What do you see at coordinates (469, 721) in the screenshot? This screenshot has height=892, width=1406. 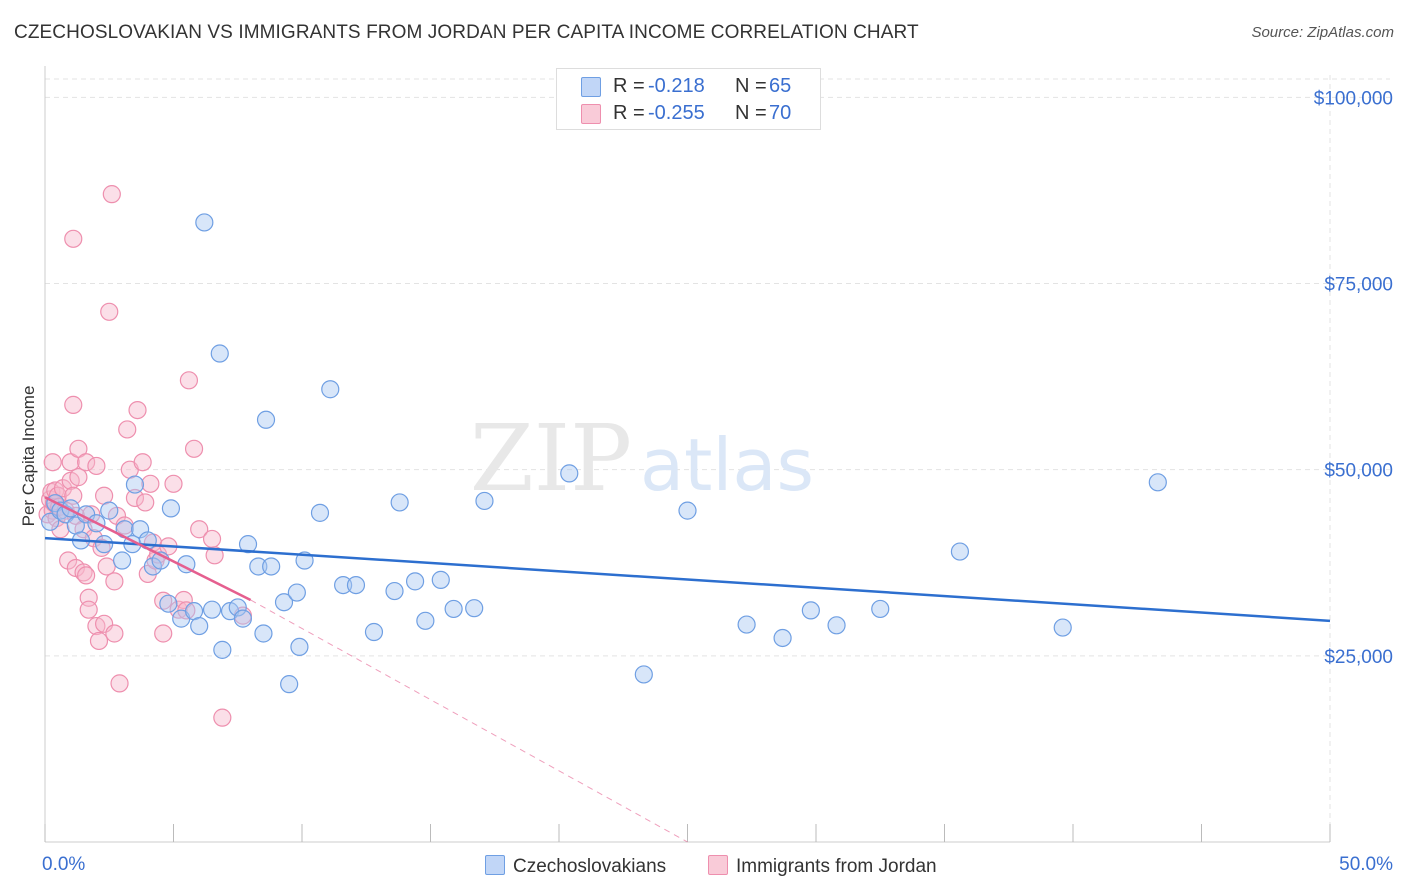 I see `jordan-trend-extension` at bounding box center [469, 721].